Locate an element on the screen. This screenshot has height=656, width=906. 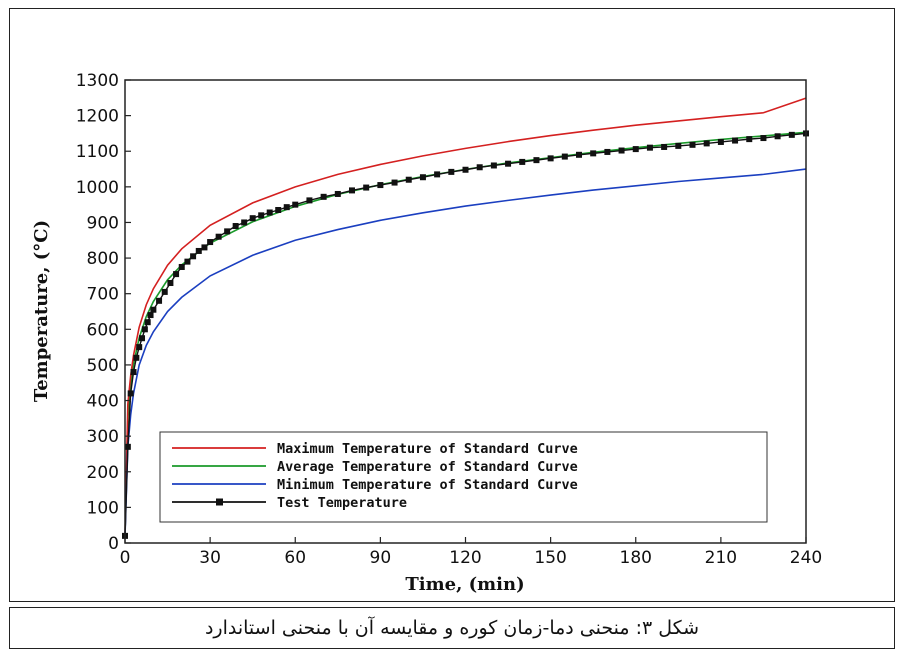
y-tick-label-11: 1100 is located at coordinates (97, 152).